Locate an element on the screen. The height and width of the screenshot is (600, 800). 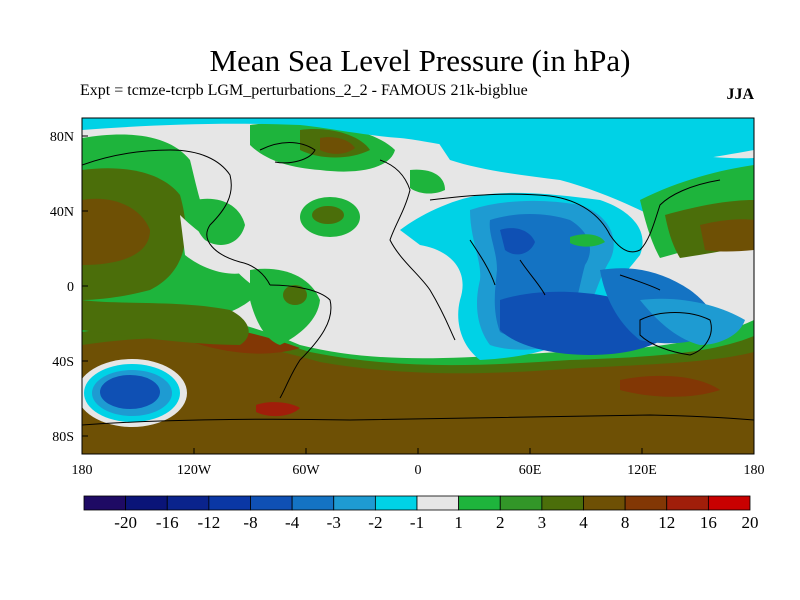
colorbar-label: -4 is located at coordinates (292, 522).